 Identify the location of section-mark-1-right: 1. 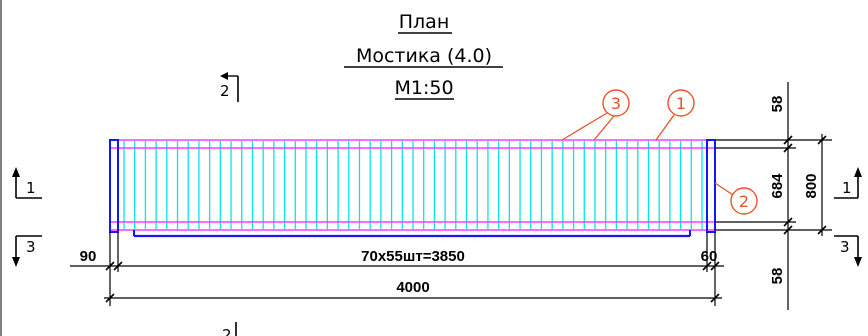
(848, 183).